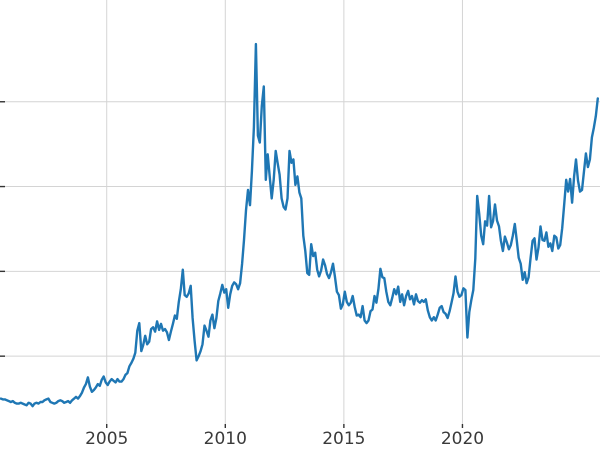 Image resolution: width=600 pixels, height=450 pixels. Describe the element at coordinates (343, 439) in the screenshot. I see `x-tick-label: 2015` at that location.